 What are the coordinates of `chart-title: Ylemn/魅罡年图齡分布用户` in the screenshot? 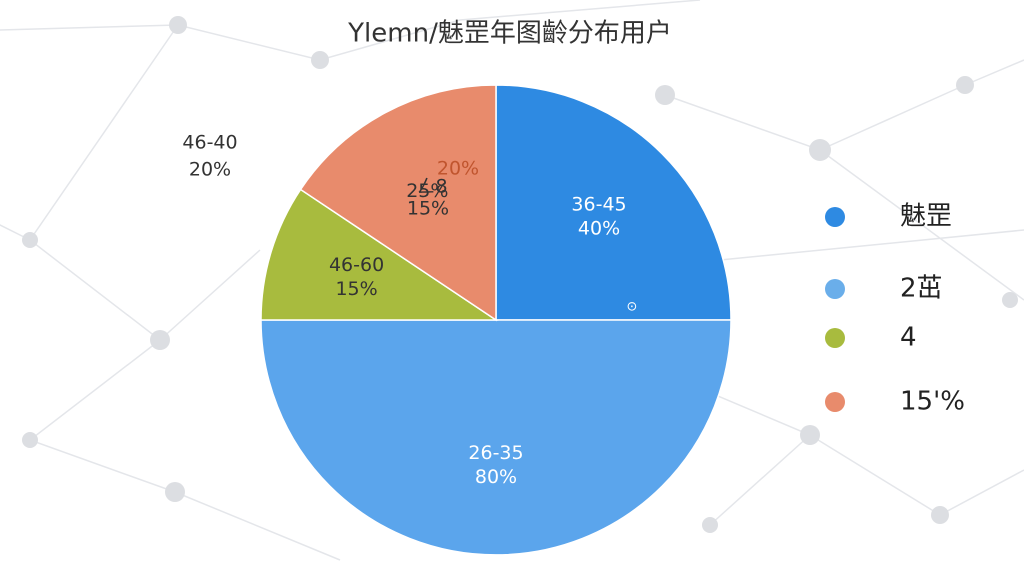 It's located at (509, 34).